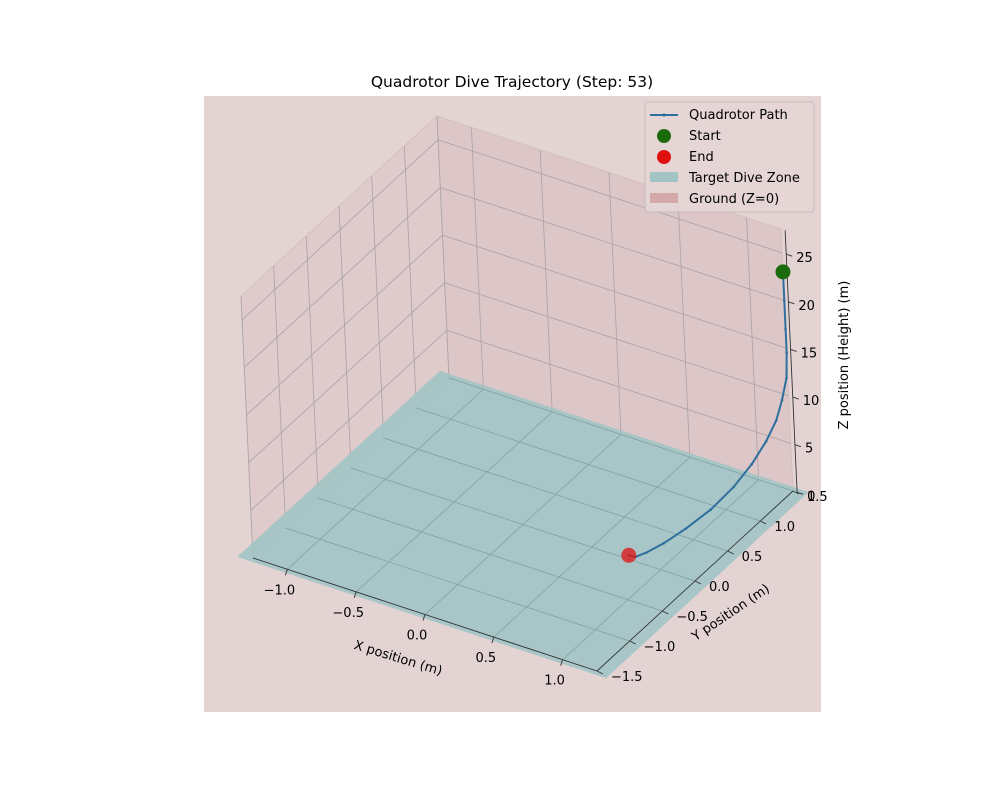 This screenshot has width=1000, height=800. I want to click on chart-title: Quadrotor Dive Trajectory (Step: 53), so click(512, 82).